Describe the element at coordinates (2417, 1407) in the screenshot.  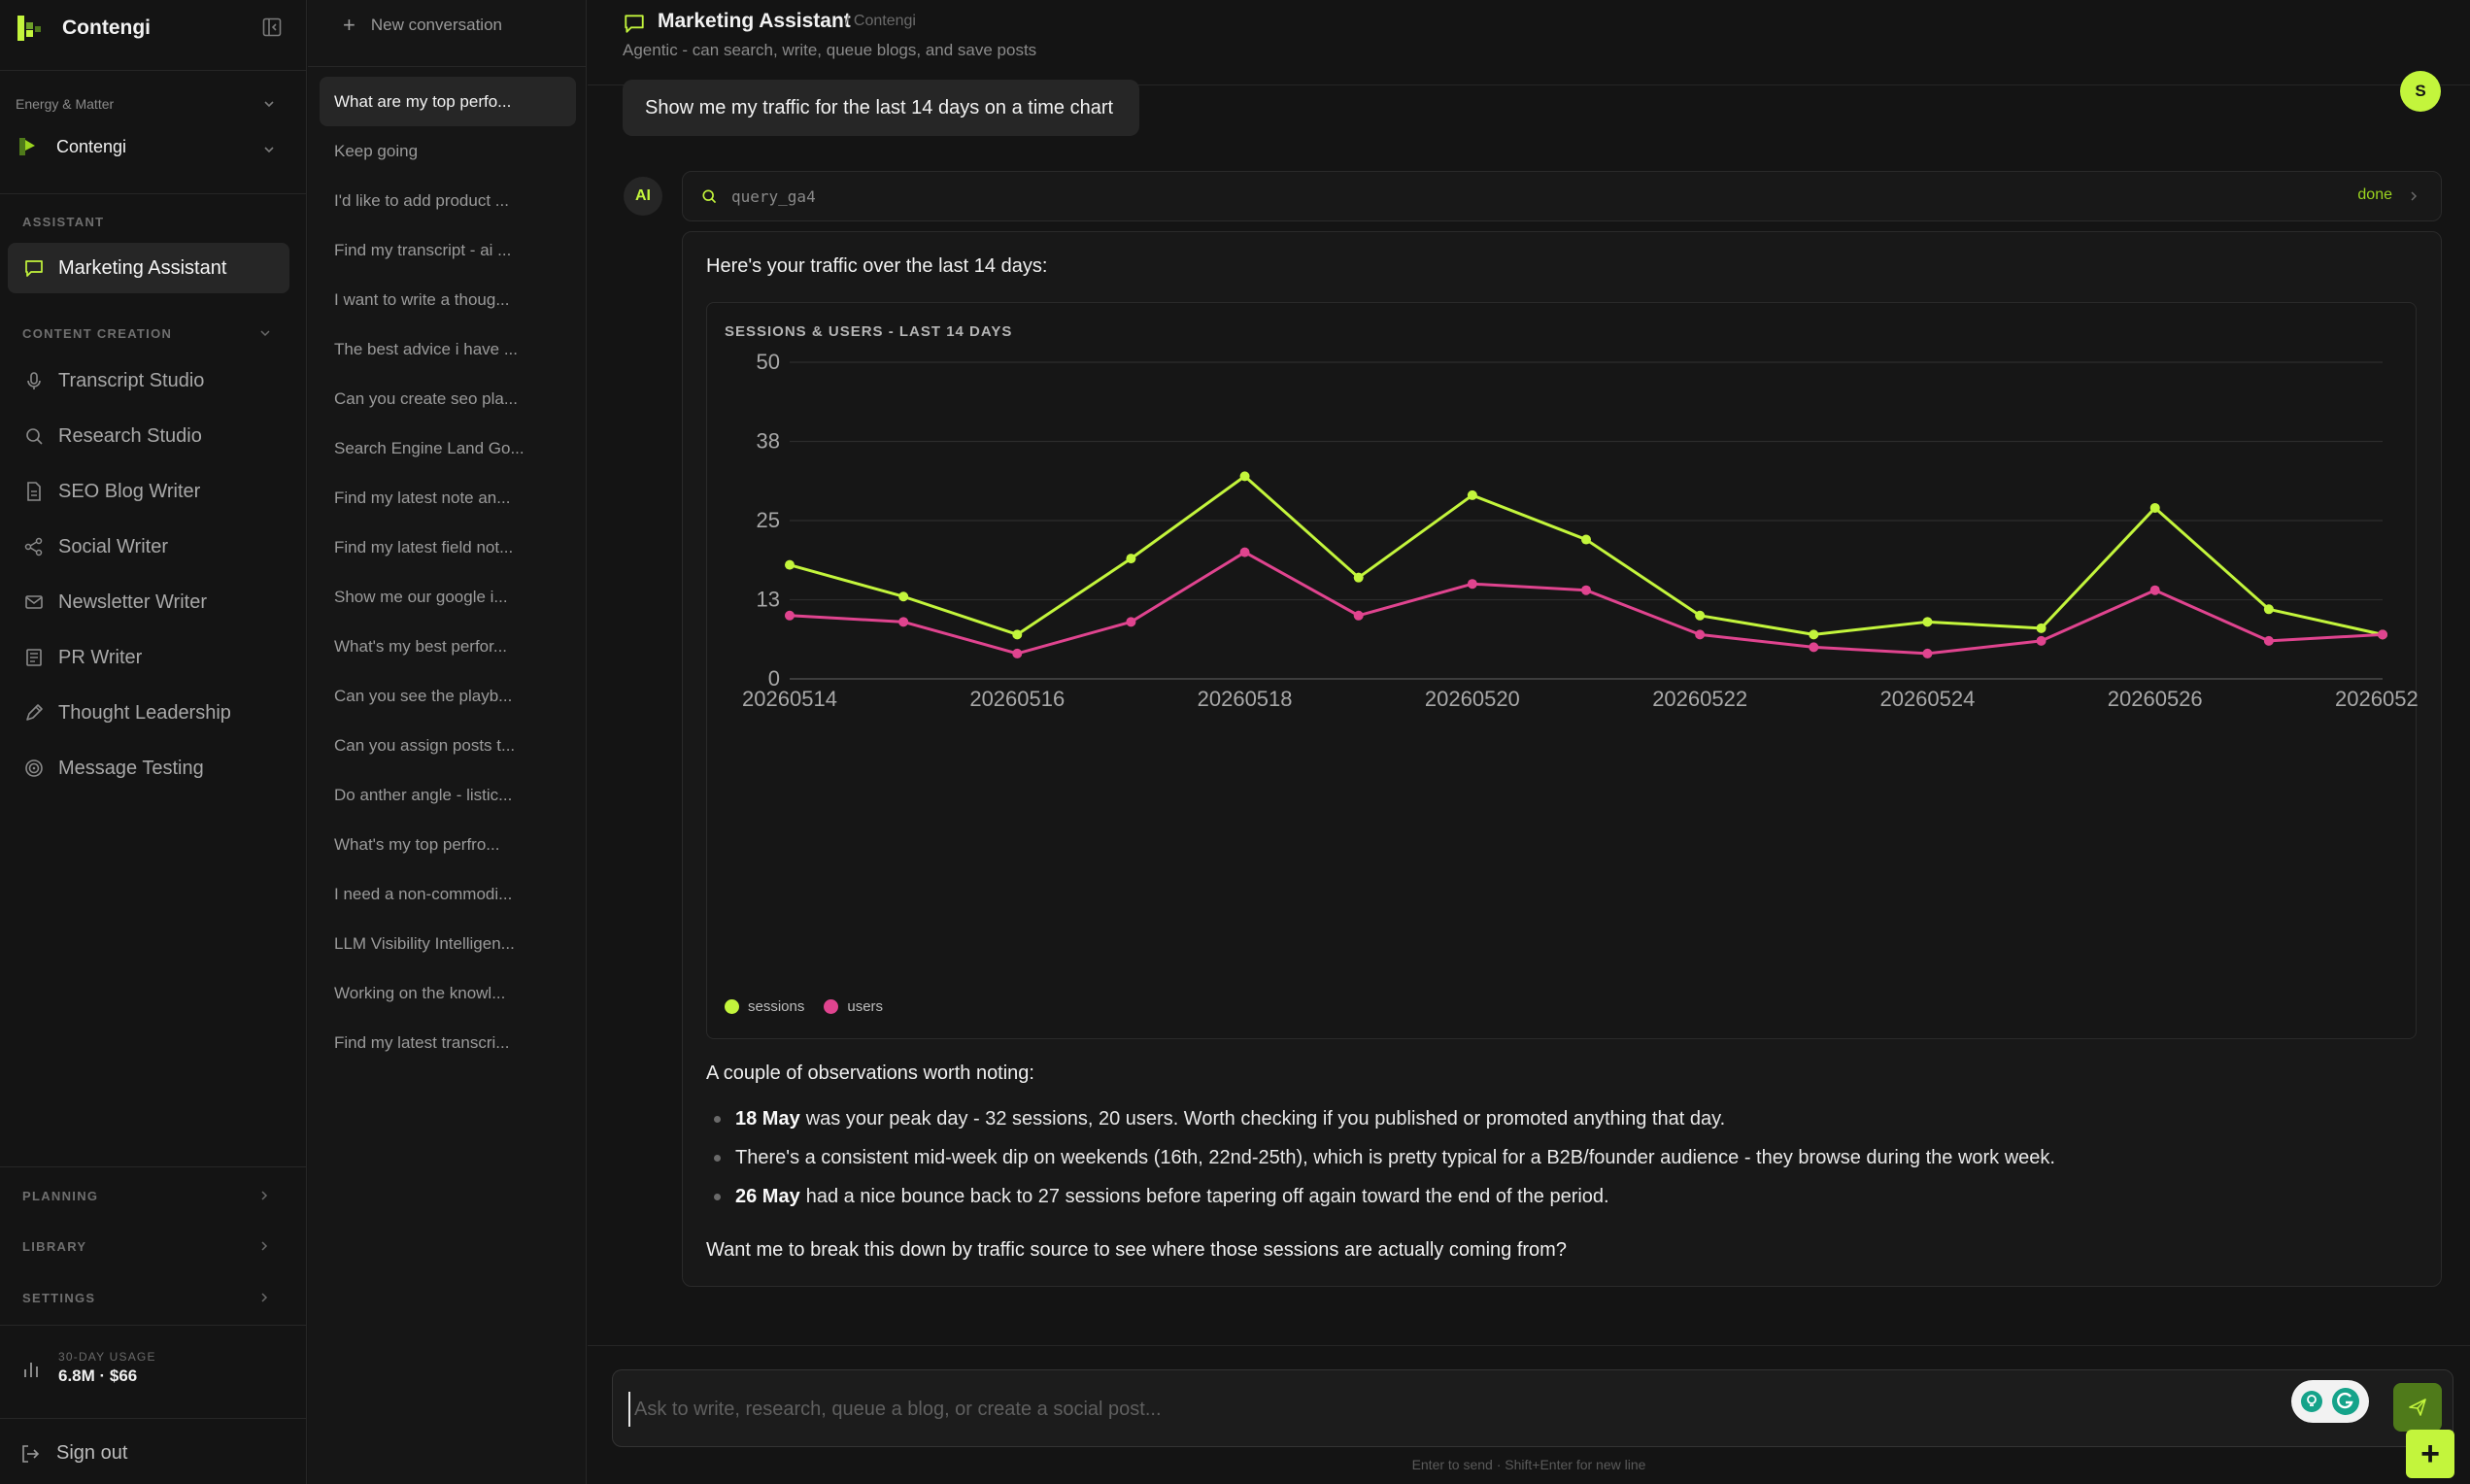
I see `send-button` at that location.